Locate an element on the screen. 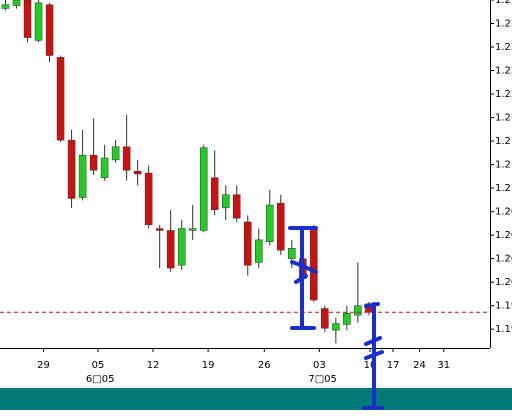  x-tick-label: 12 is located at coordinates (153, 365).